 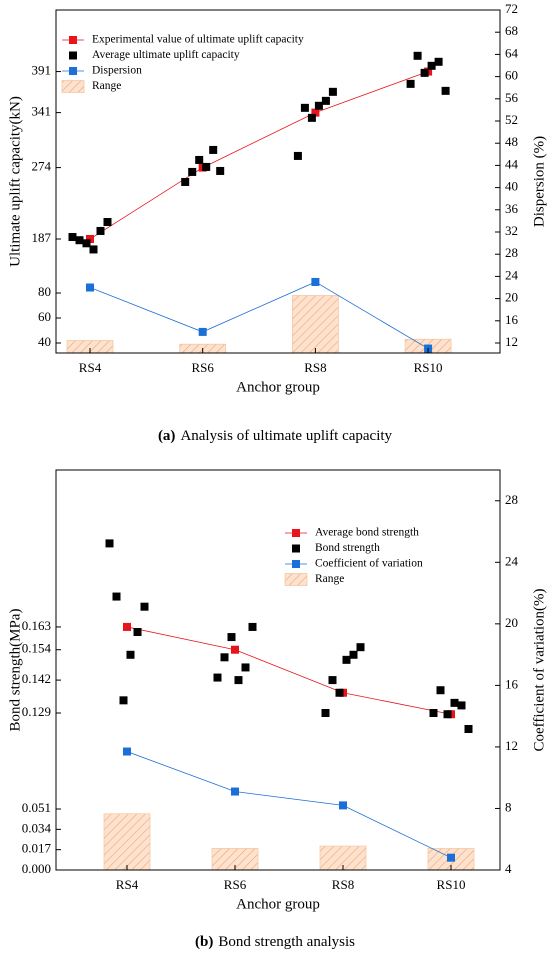 I want to click on y2-tick-label: 64, so click(x=512, y=52).